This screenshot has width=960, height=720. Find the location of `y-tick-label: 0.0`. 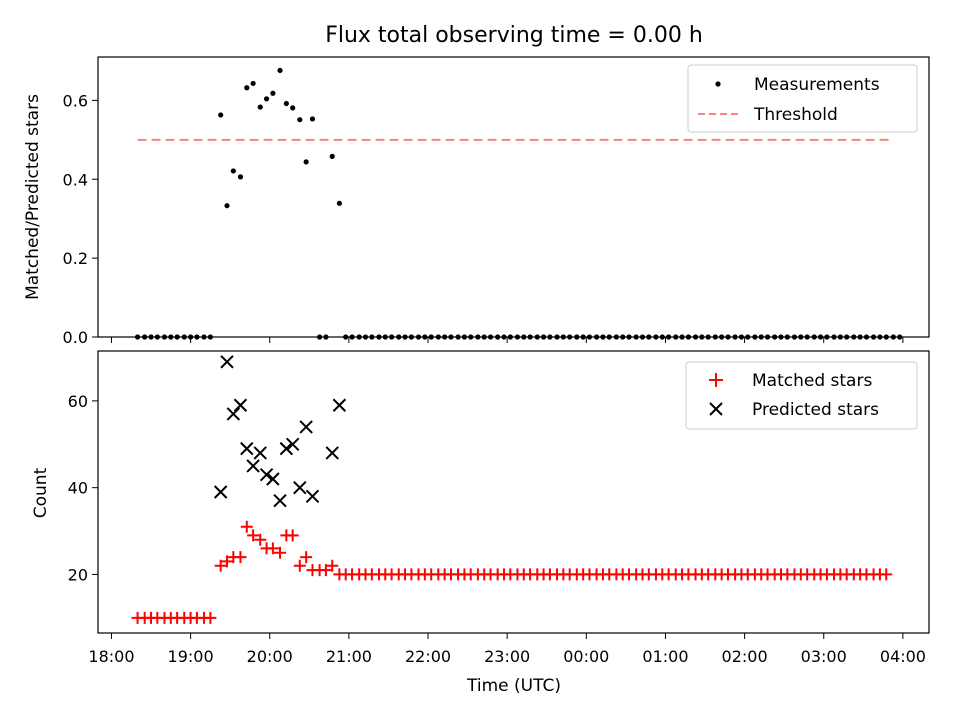

y-tick-label: 0.0 is located at coordinates (75, 337).